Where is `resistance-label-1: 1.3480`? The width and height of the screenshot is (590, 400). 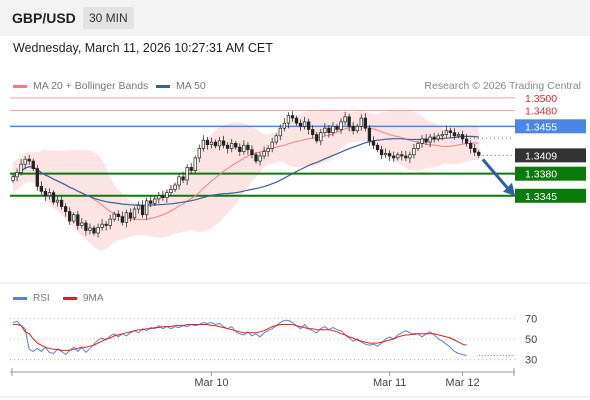
resistance-label-1: 1.3480 is located at coordinates (541, 112).